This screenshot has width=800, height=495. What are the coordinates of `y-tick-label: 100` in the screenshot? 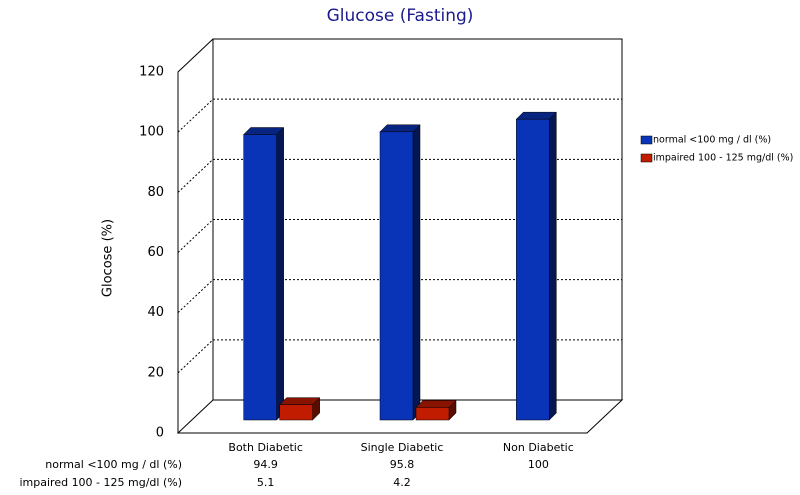 It's located at (151, 132).